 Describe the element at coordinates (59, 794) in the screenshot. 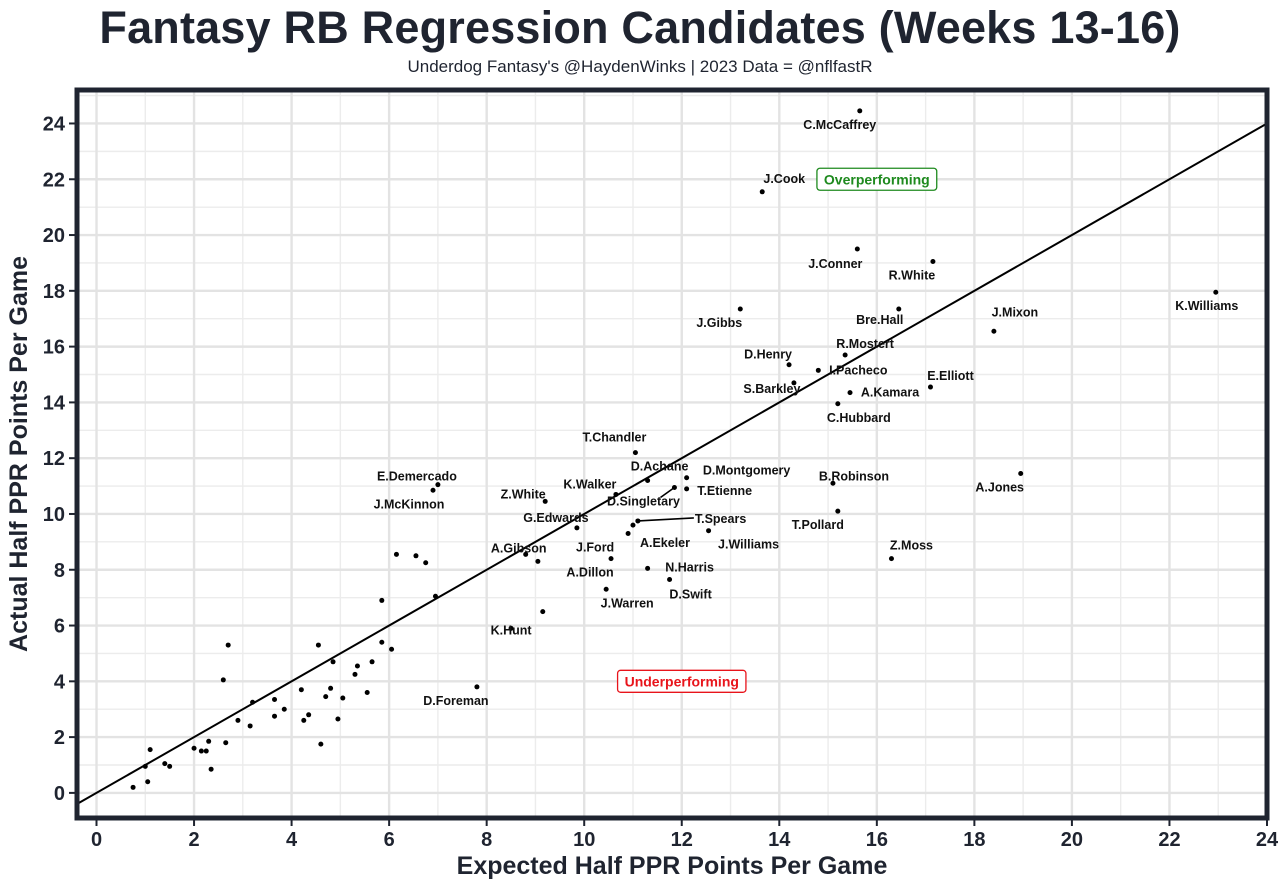

I see `y-tick-label: 0` at that location.